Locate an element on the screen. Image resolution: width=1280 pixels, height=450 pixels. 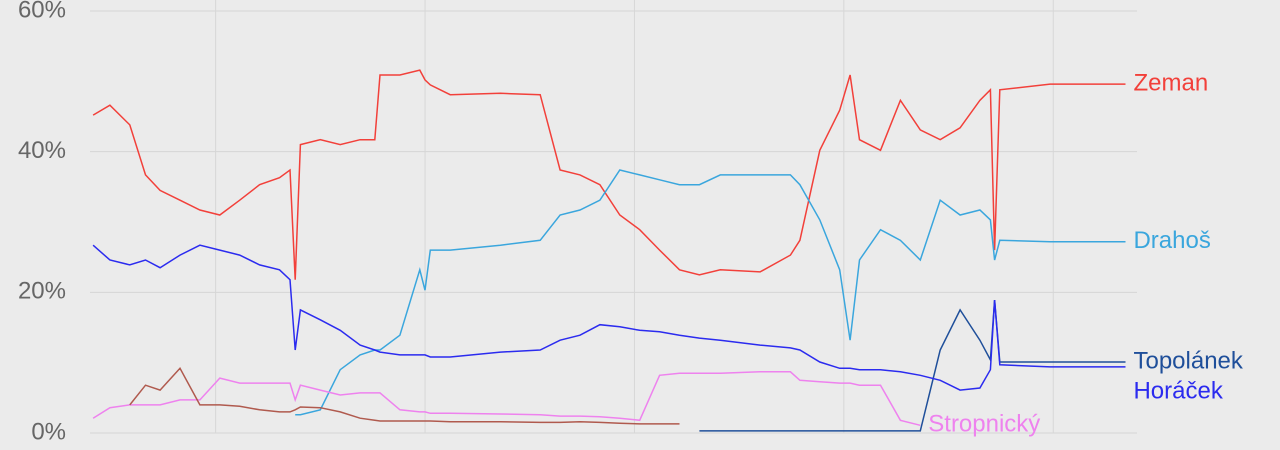
y-tick-label: 40% is located at coordinates (42, 150).